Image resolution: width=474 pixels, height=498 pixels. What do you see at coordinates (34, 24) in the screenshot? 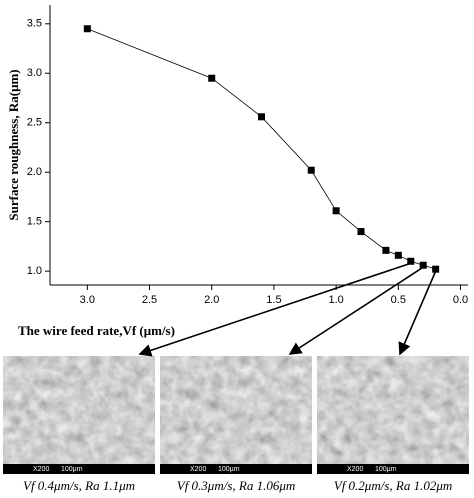
I see `y-tick-label: 3.5` at bounding box center [34, 24].